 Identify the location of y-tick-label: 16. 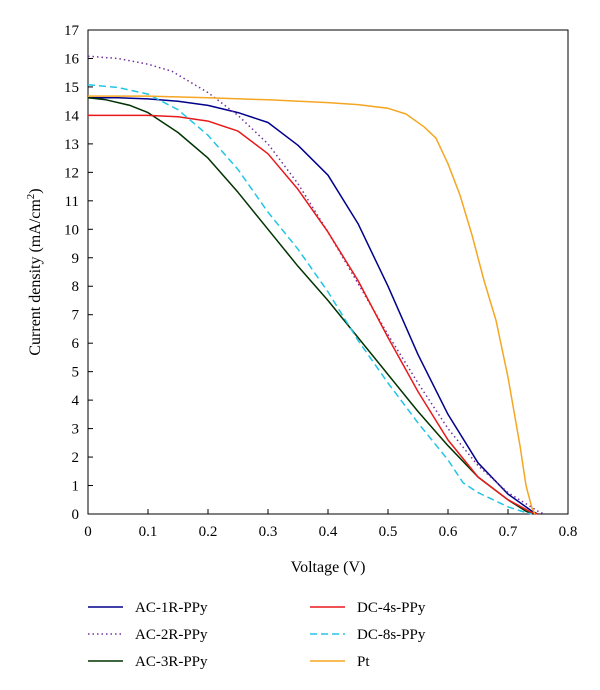
(72, 59).